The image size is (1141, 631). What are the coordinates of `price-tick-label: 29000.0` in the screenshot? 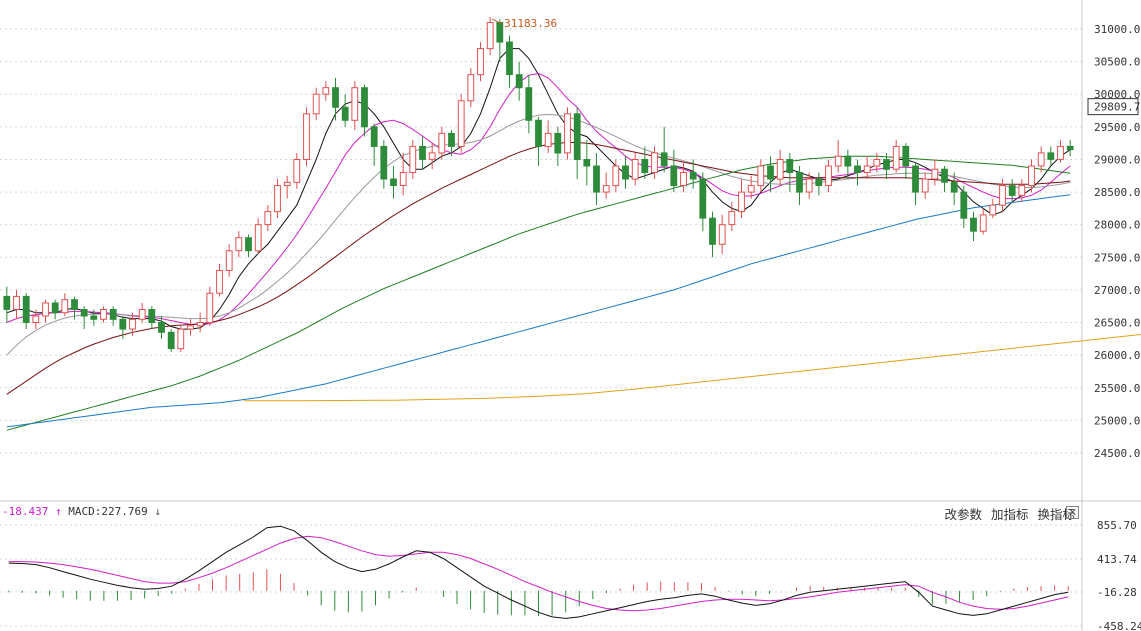 It's located at (1117, 159).